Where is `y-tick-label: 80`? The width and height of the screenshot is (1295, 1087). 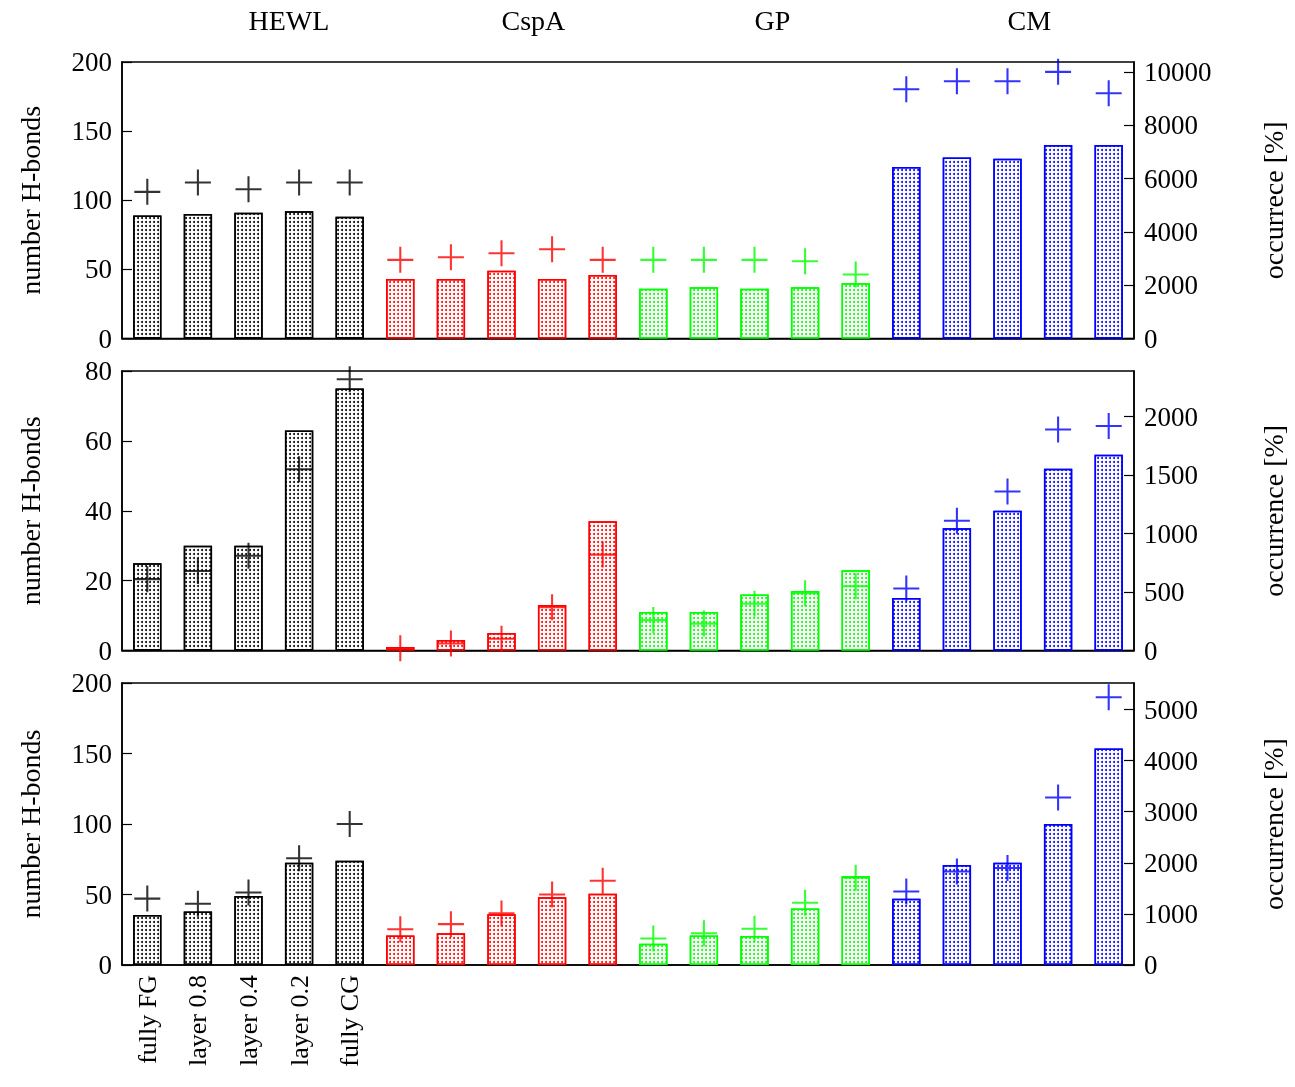
y-tick-label: 80 is located at coordinates (98, 371).